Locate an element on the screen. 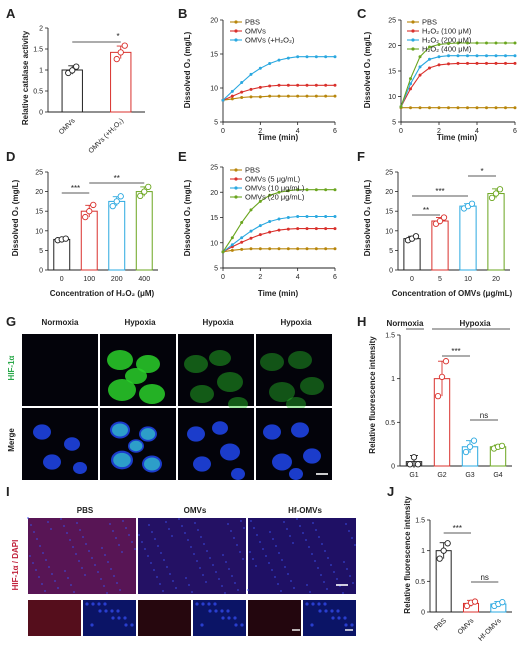  a-ytick-label: 2 is located at coordinates (41, 29).